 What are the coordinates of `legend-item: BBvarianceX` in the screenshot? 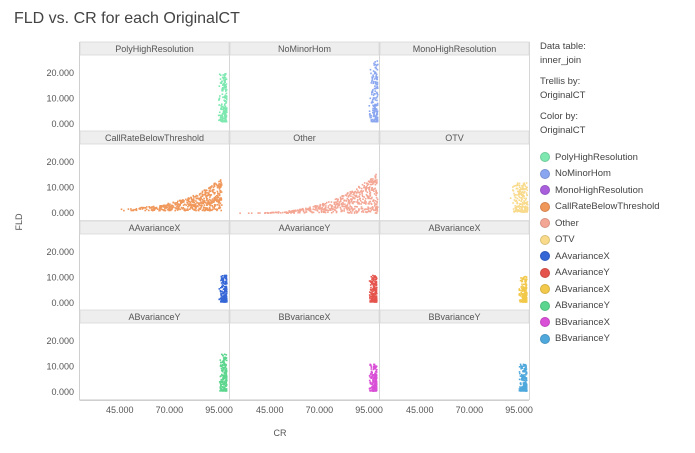 It's located at (615, 322).